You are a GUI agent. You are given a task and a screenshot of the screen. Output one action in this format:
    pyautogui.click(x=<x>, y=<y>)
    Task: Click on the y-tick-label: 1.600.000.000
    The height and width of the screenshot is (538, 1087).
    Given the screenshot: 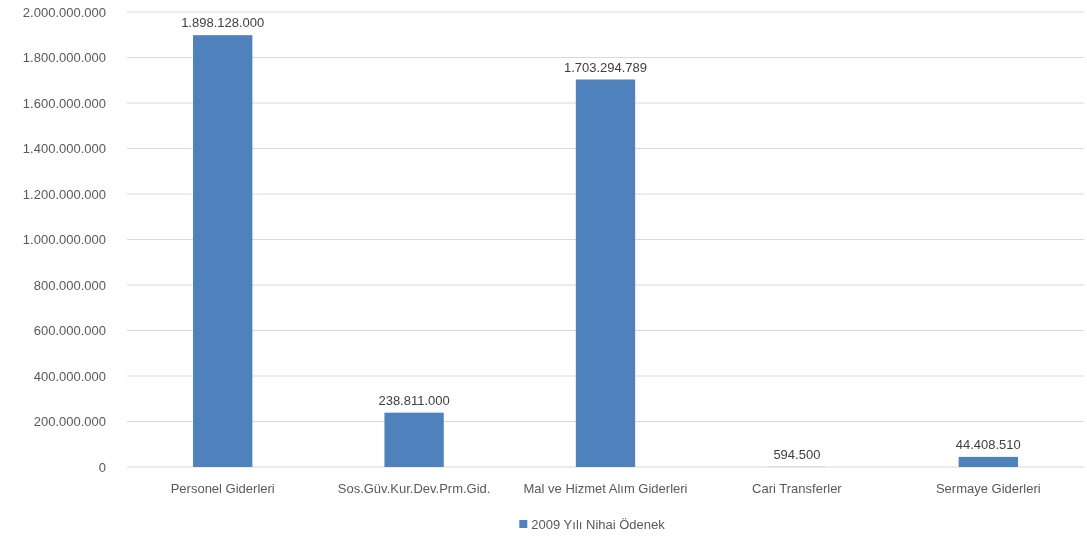 What is the action you would take?
    pyautogui.click(x=64, y=103)
    